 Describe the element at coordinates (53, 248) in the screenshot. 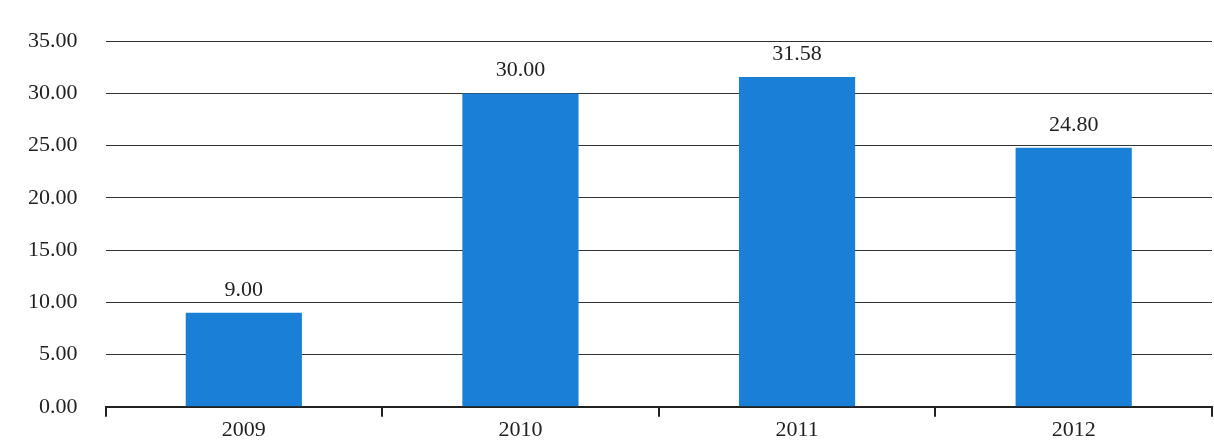

I see `y-tick-label: 15.00` at that location.